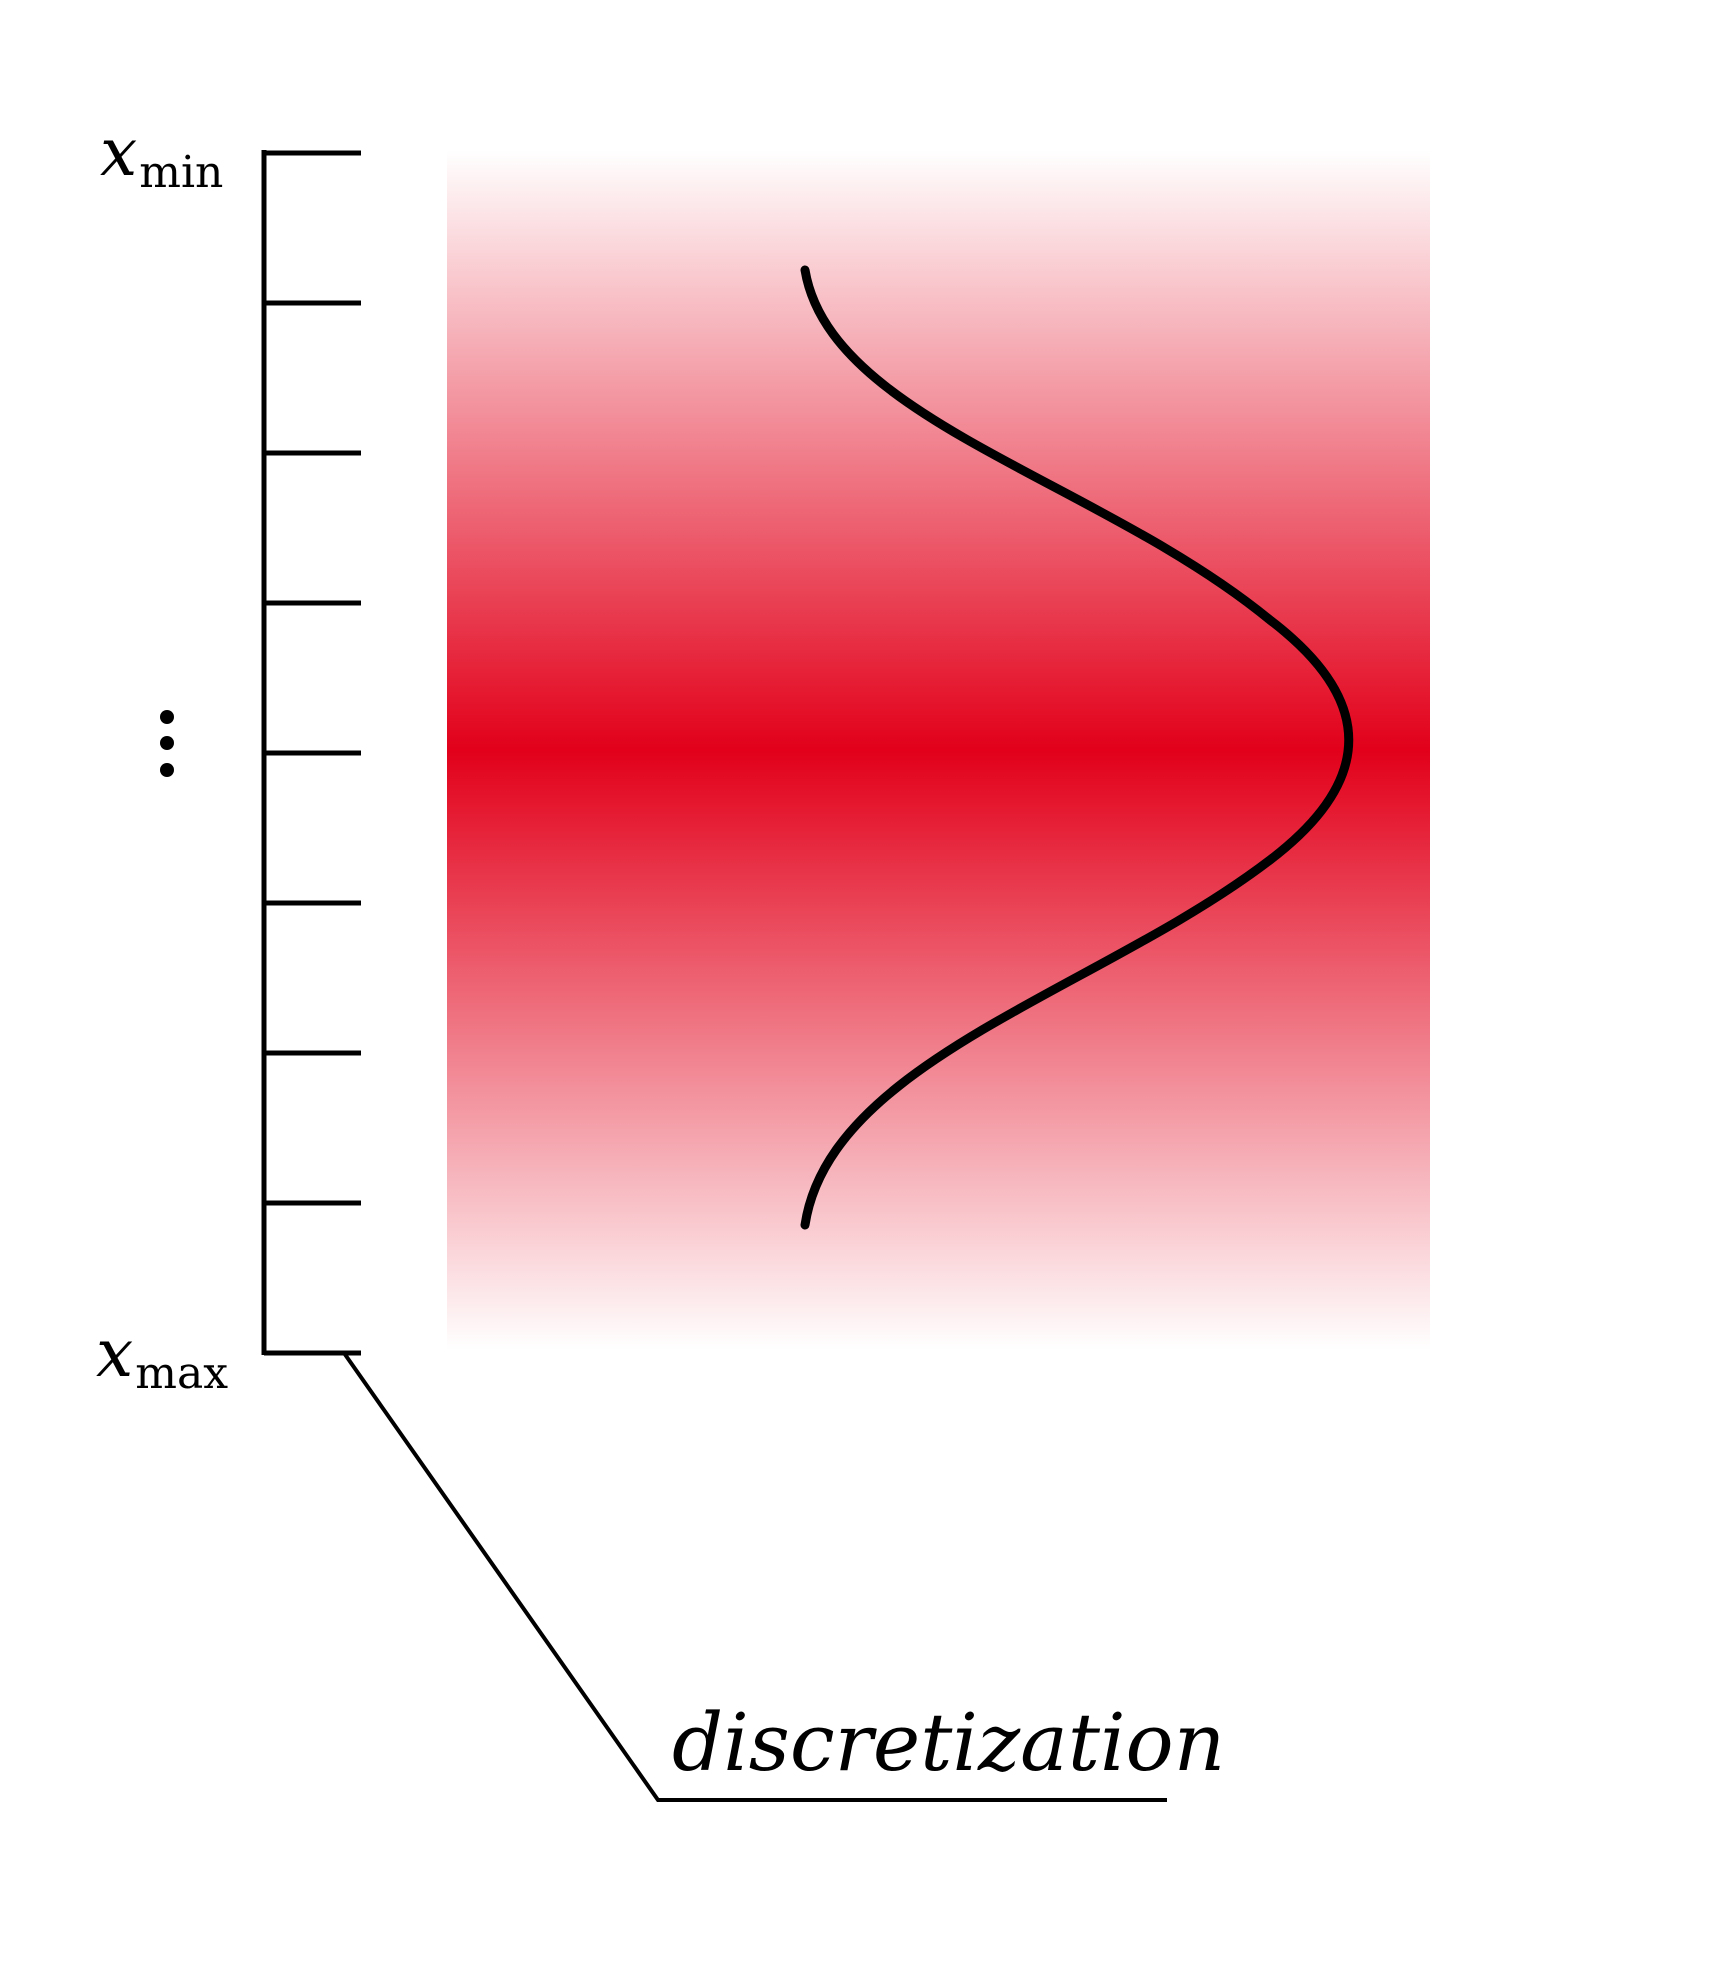 This screenshot has height=1972, width=1732. I want to click on vertical-ellipsis-icon, so click(167, 743).